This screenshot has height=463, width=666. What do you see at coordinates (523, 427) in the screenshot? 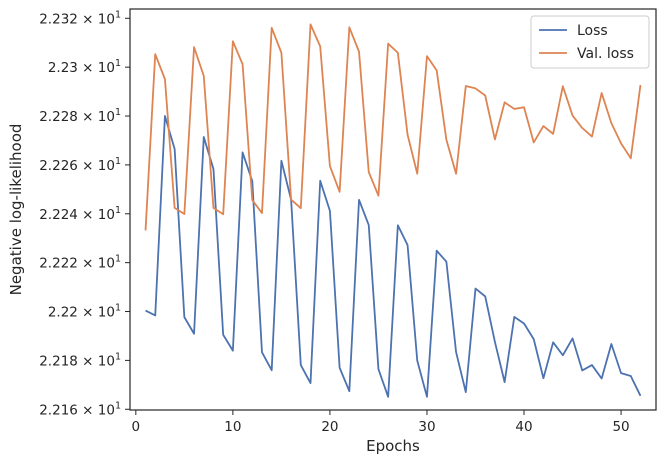
I see `x-tick-label: 40` at bounding box center [523, 427].